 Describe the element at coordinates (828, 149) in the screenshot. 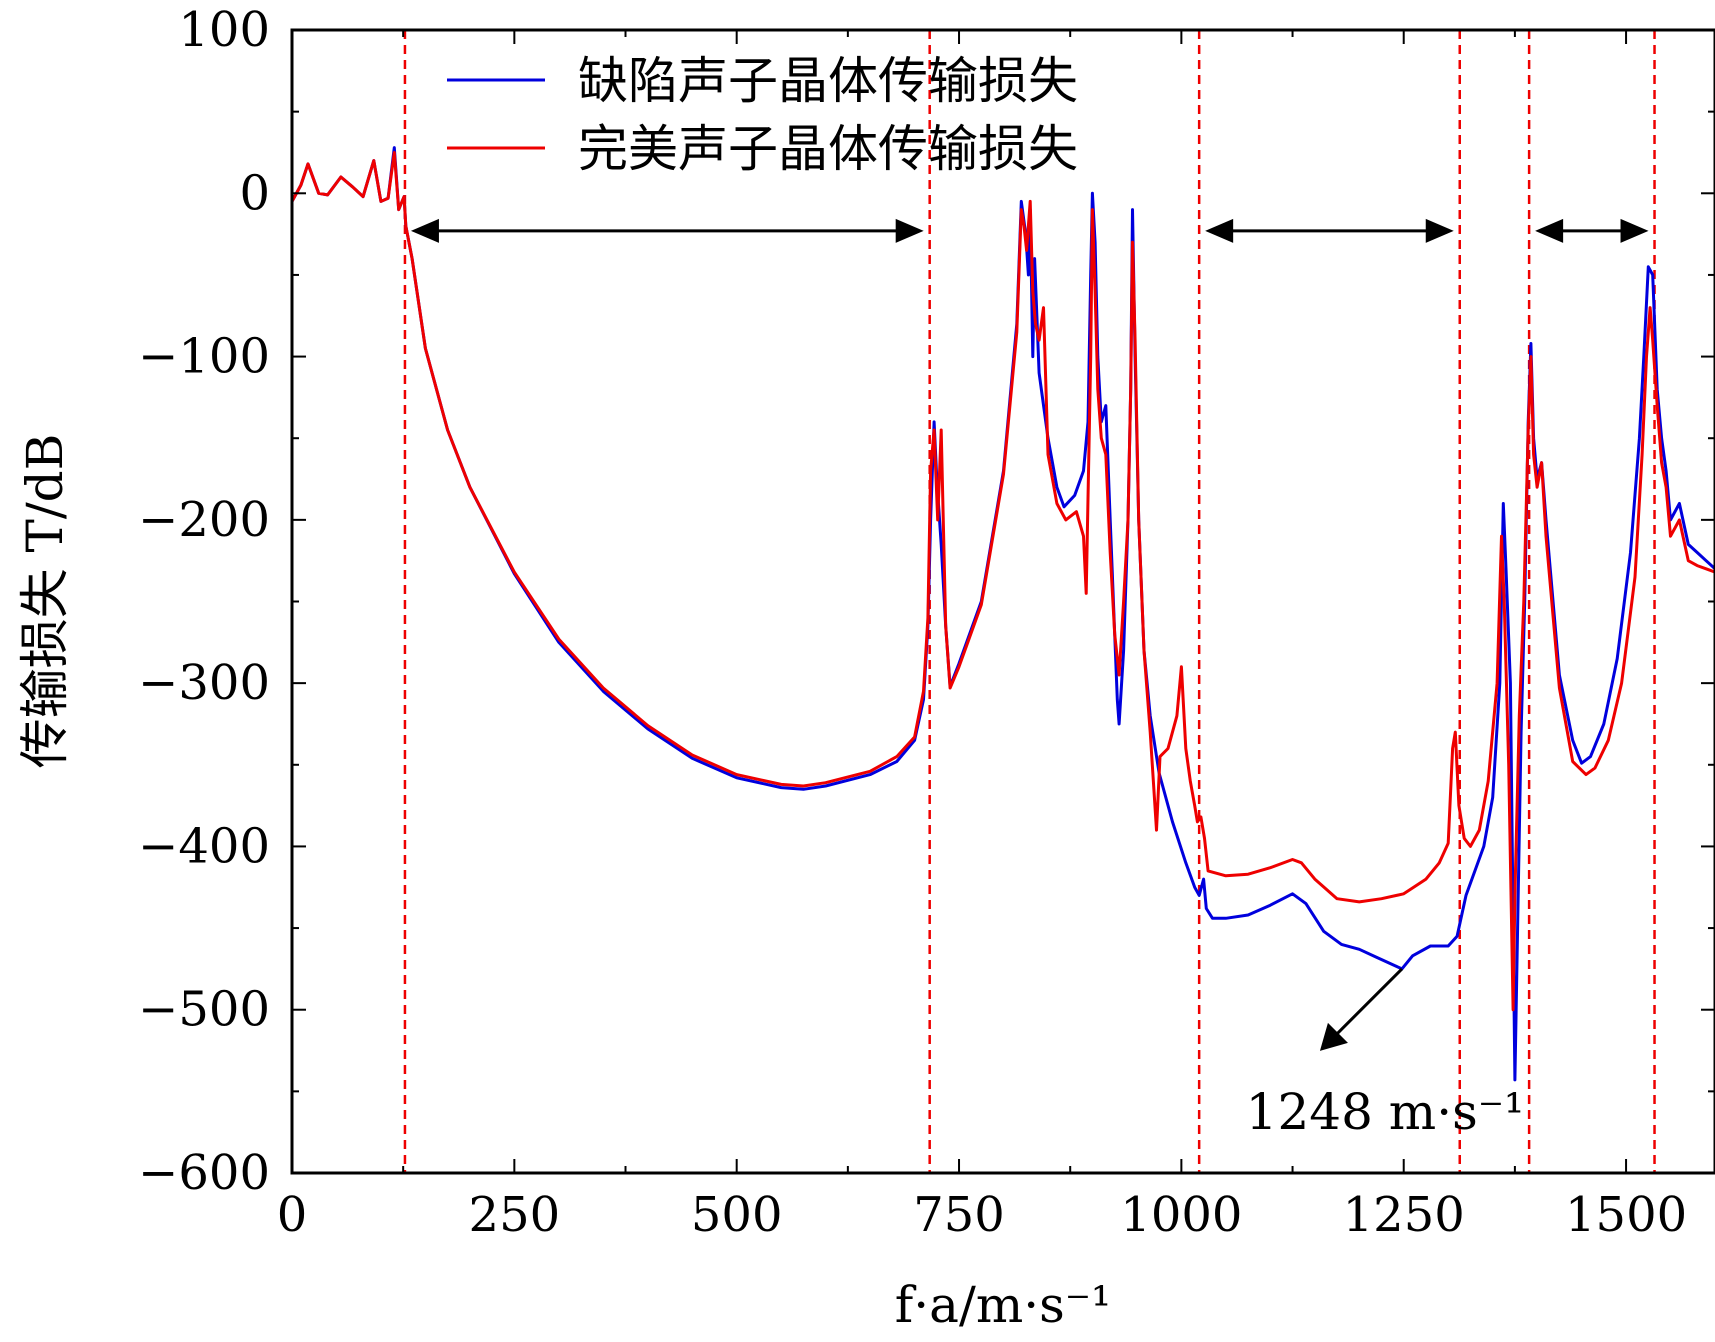

I see `legend-label: 完美声子晶体传输损失` at that location.